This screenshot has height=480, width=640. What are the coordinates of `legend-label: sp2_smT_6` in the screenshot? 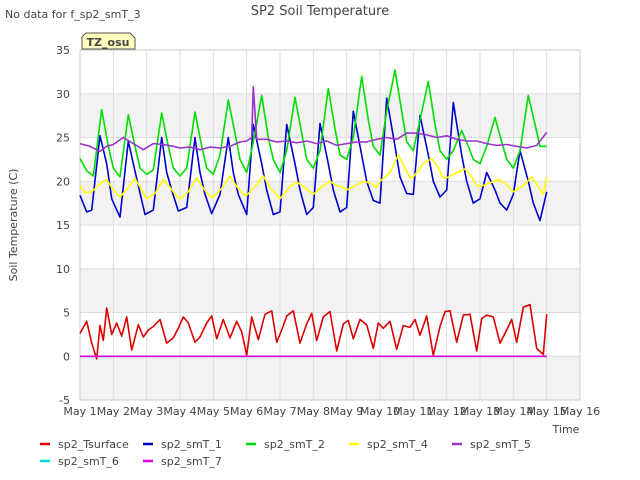 It's located at (88, 461).